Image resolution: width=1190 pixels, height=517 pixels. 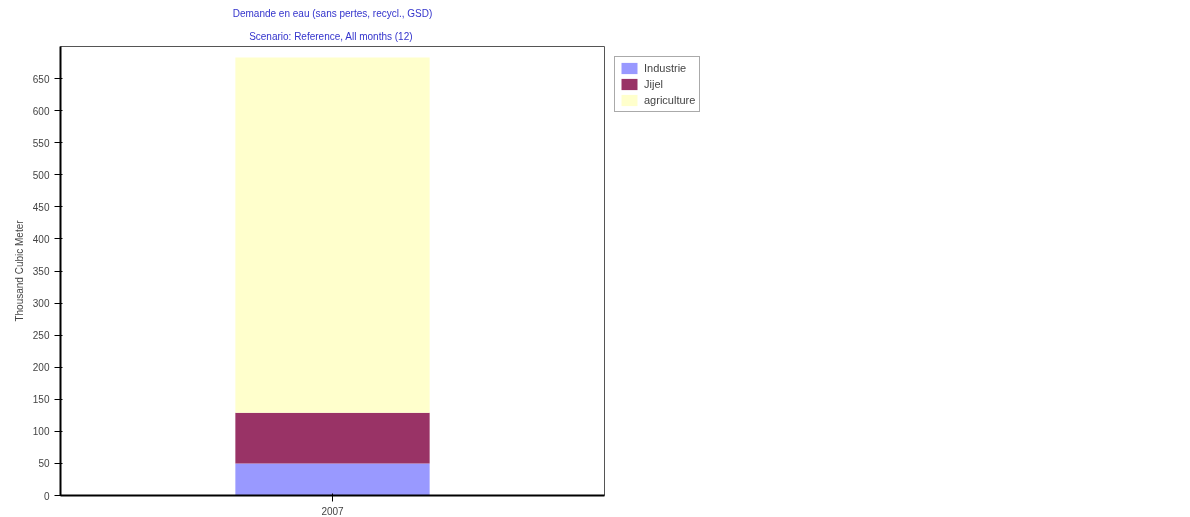 I want to click on y-tick-label: 0, so click(x=46, y=496).